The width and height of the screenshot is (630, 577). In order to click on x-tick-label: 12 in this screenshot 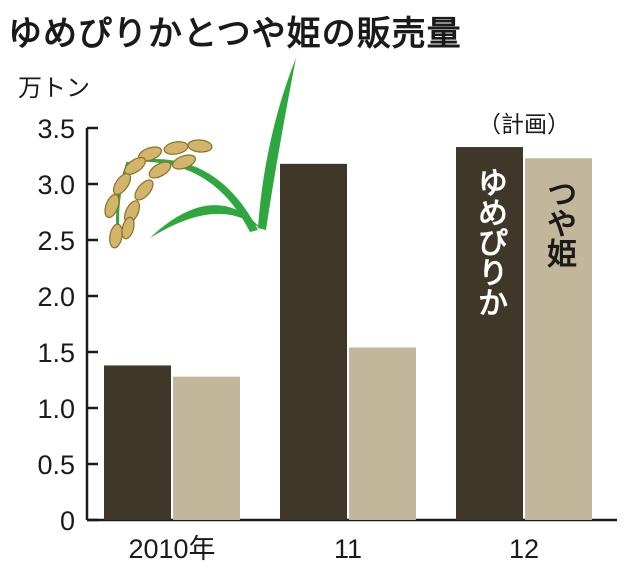, I will do `click(524, 549)`.